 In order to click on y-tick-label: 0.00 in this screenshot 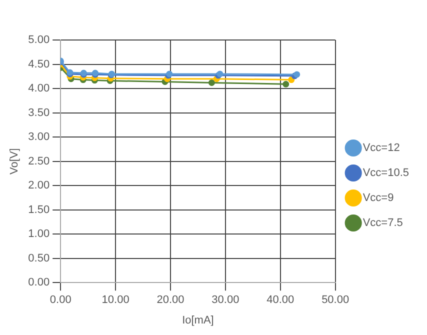, I will do `click(39, 282)`.